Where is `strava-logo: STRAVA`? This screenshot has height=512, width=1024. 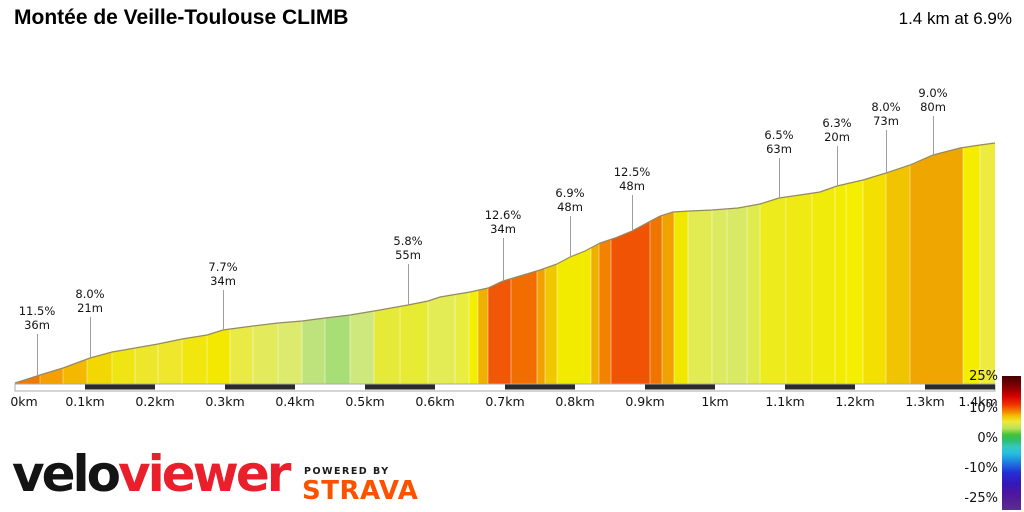
strava-logo: STRAVA is located at coordinates (360, 491).